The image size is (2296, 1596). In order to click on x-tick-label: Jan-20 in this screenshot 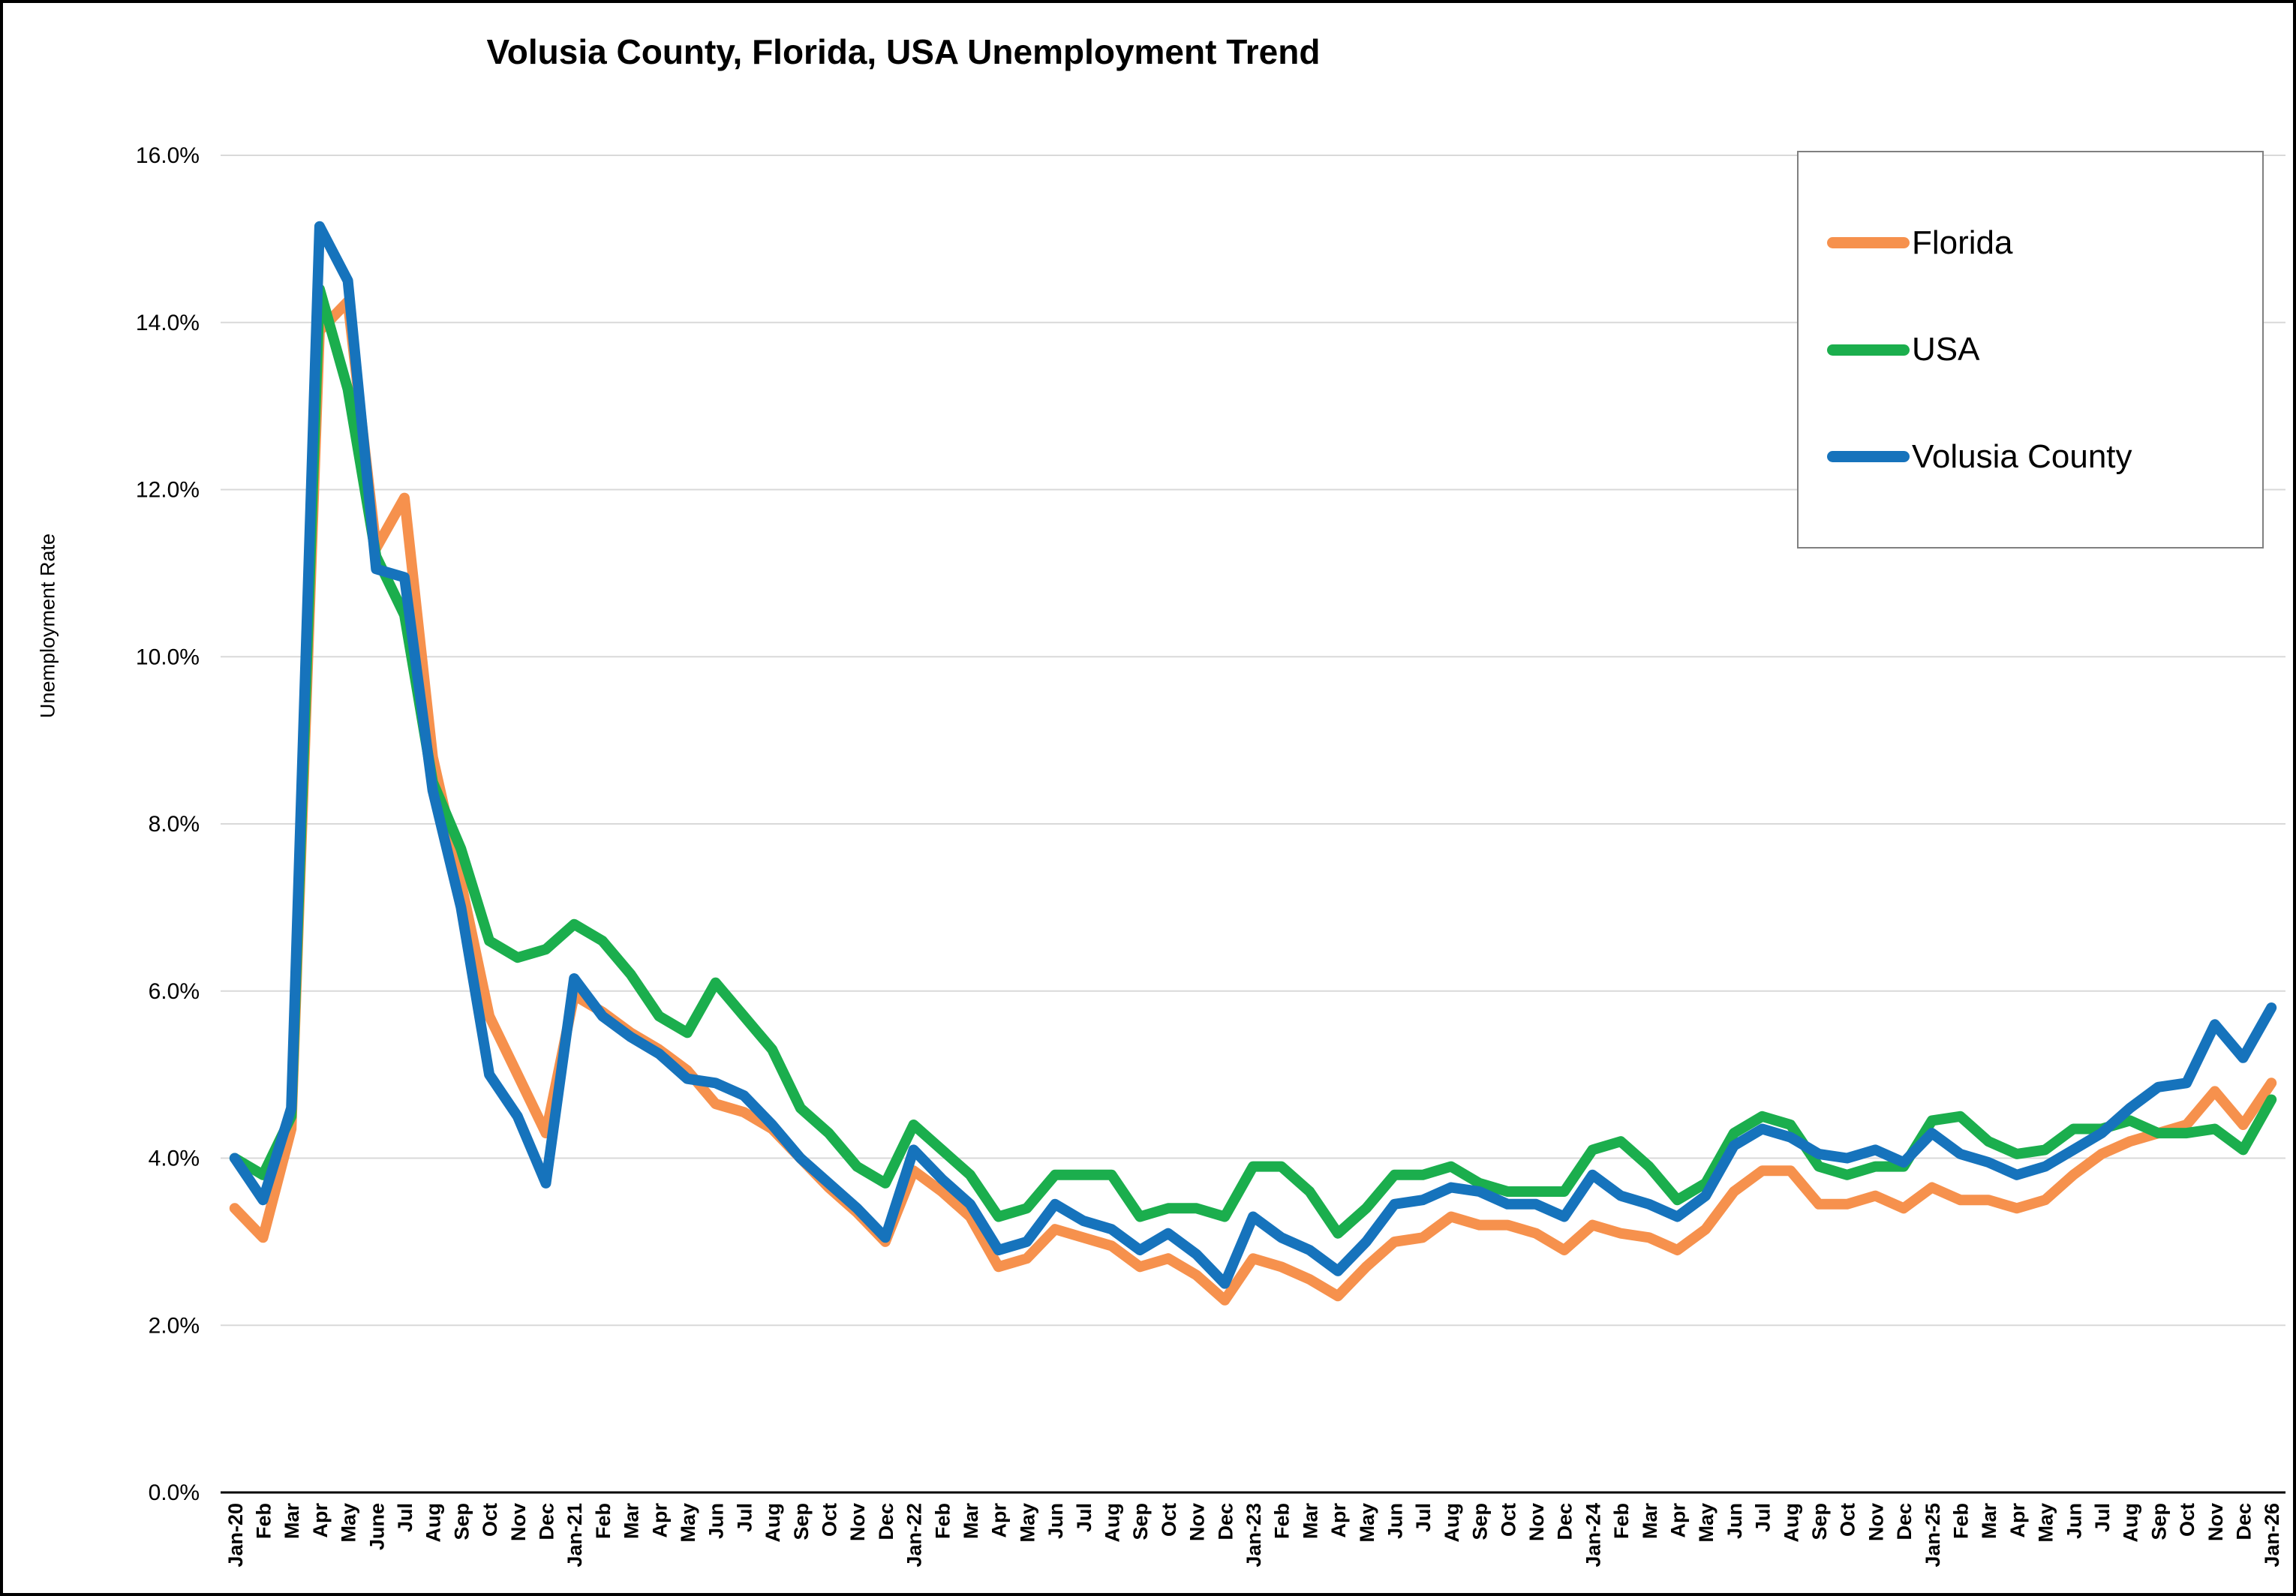, I will do `click(236, 1535)`.